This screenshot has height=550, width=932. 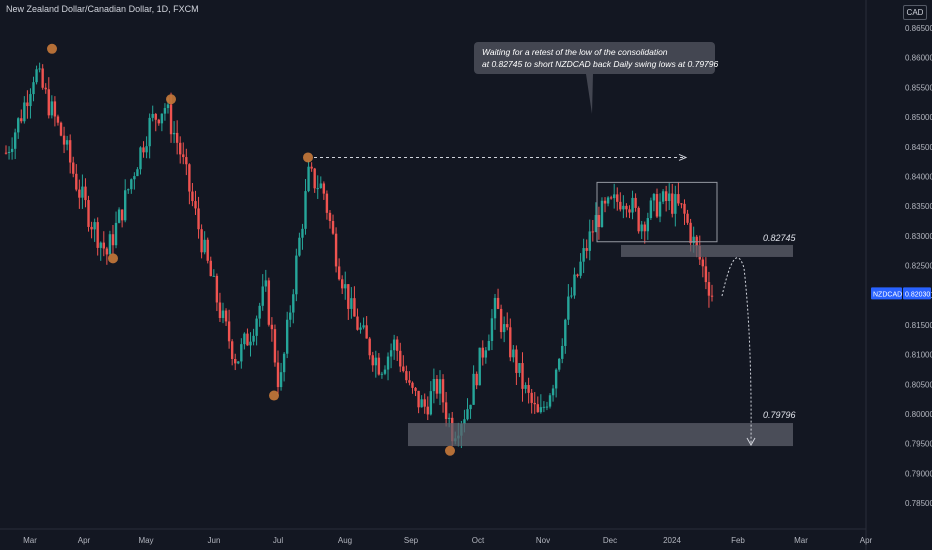 I want to click on projected-path, so click(x=736, y=350).